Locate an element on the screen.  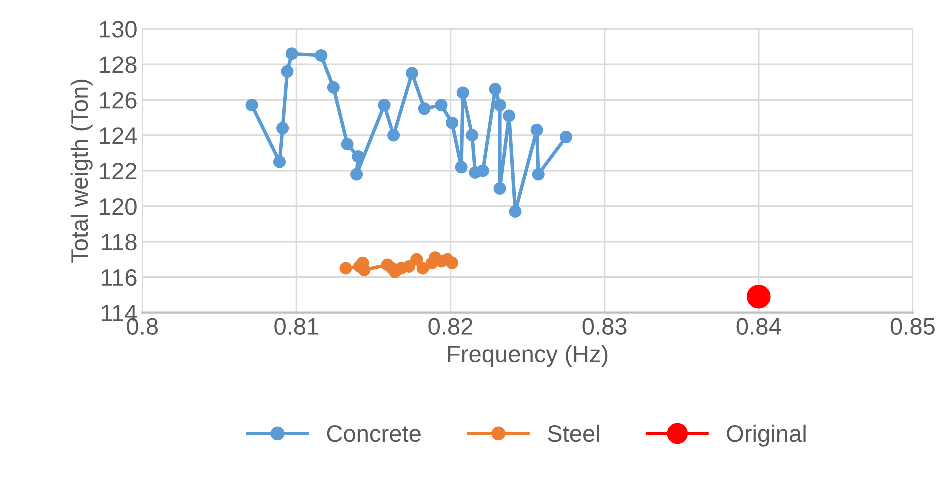
y-tick-label: 118 is located at coordinates (119, 242).